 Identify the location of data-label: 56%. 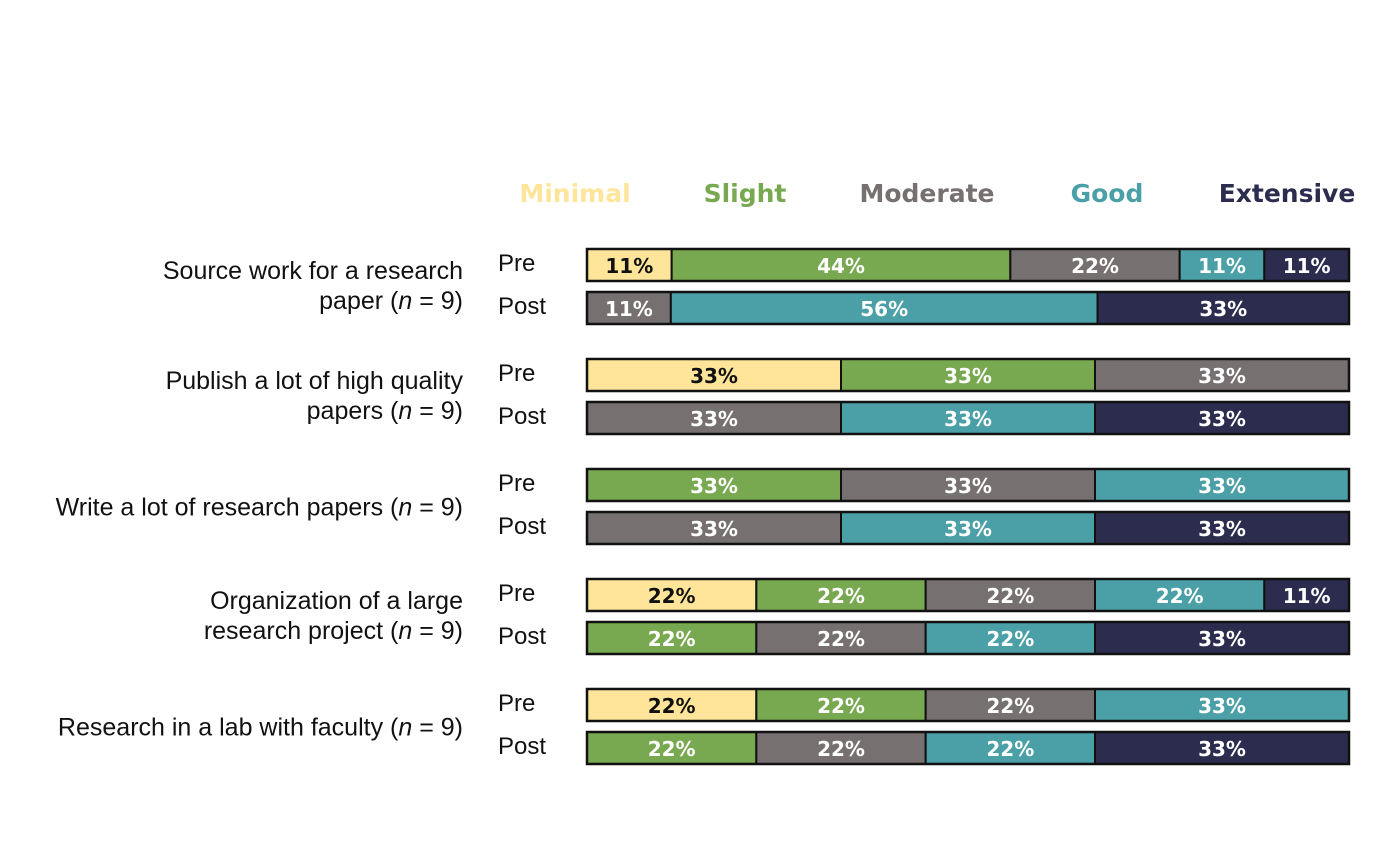
(884, 309).